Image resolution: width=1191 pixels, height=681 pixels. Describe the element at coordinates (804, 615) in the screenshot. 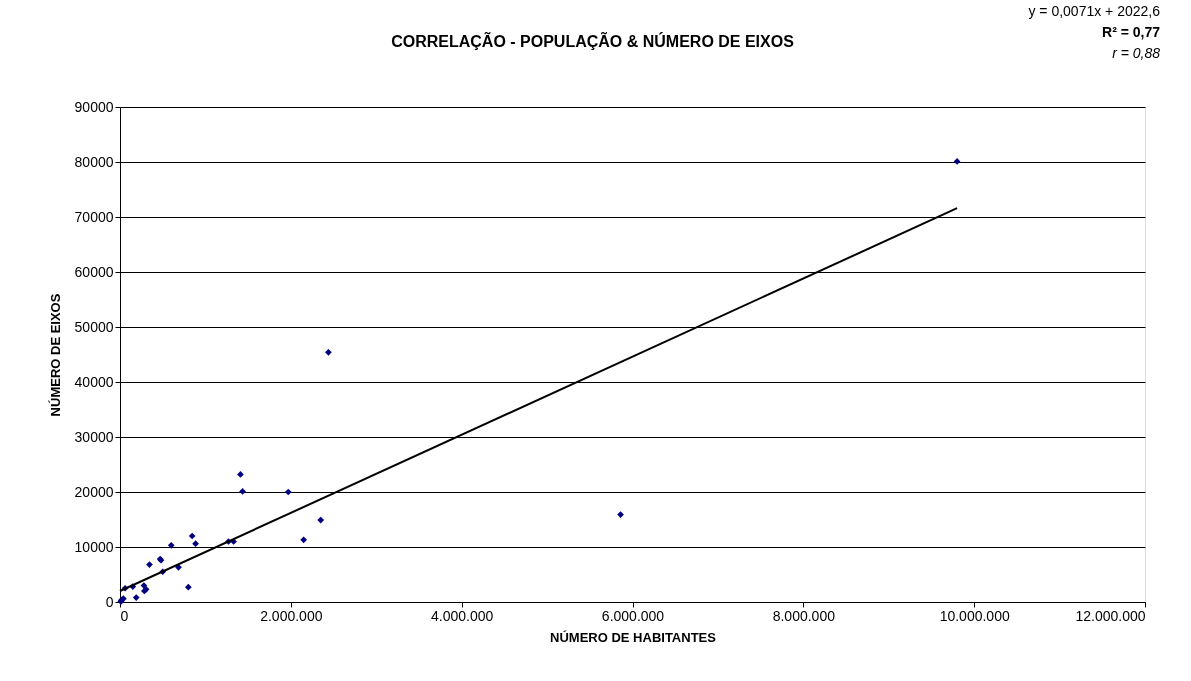

I see `x-tick-label: 8.000.000` at that location.